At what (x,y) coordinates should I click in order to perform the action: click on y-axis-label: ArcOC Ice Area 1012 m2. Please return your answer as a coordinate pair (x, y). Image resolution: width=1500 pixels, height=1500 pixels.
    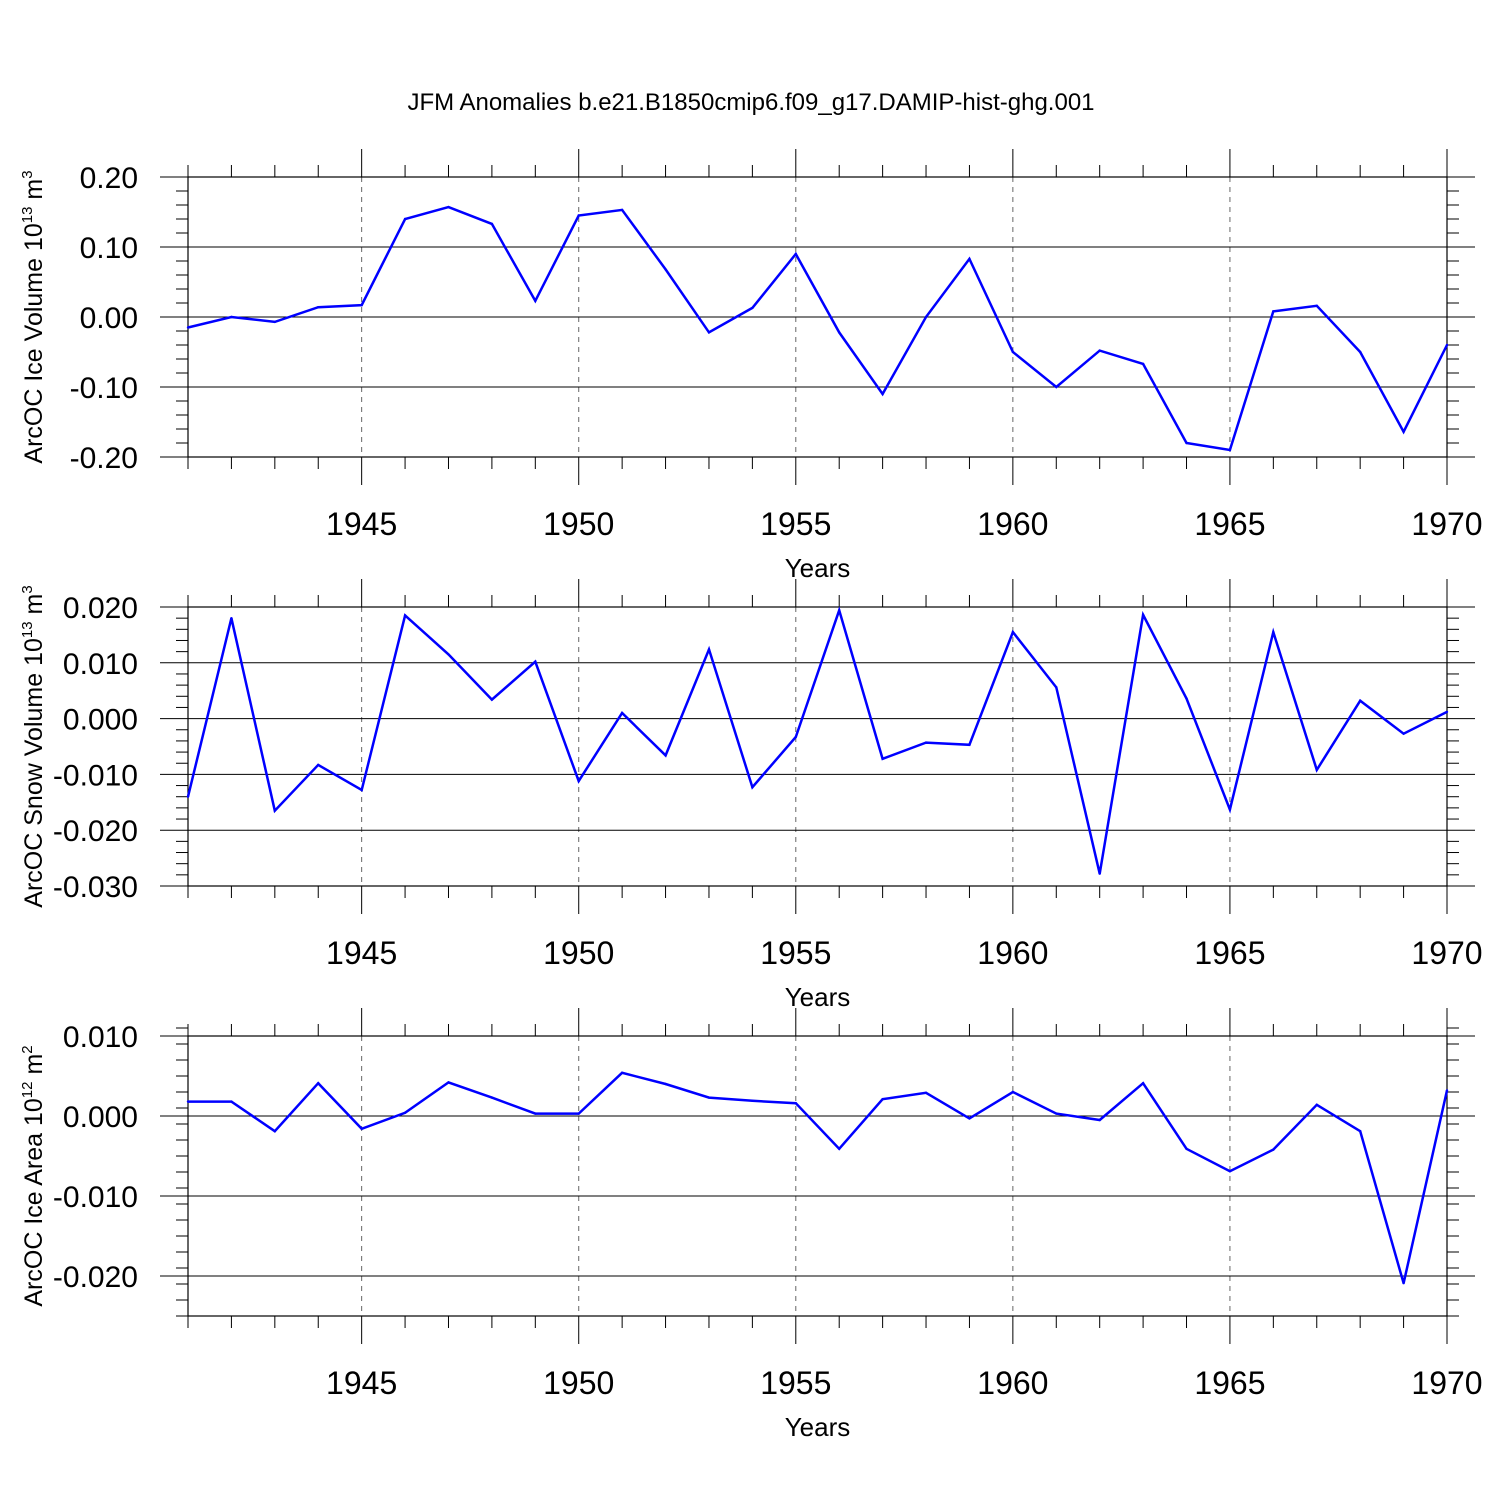
    Looking at the image, I should click on (33, 1175).